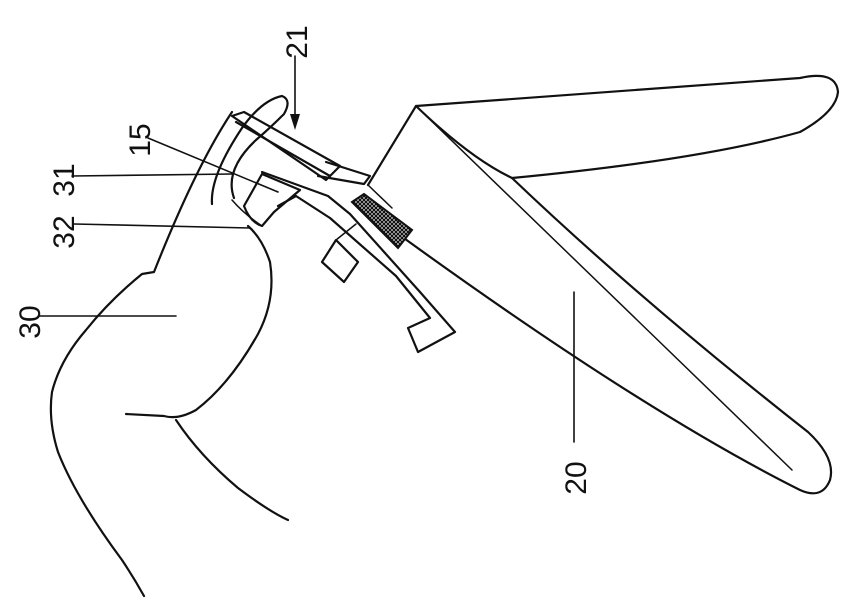 This screenshot has width=860, height=598. What do you see at coordinates (64, 231) in the screenshot?
I see `label-32: 32` at bounding box center [64, 231].